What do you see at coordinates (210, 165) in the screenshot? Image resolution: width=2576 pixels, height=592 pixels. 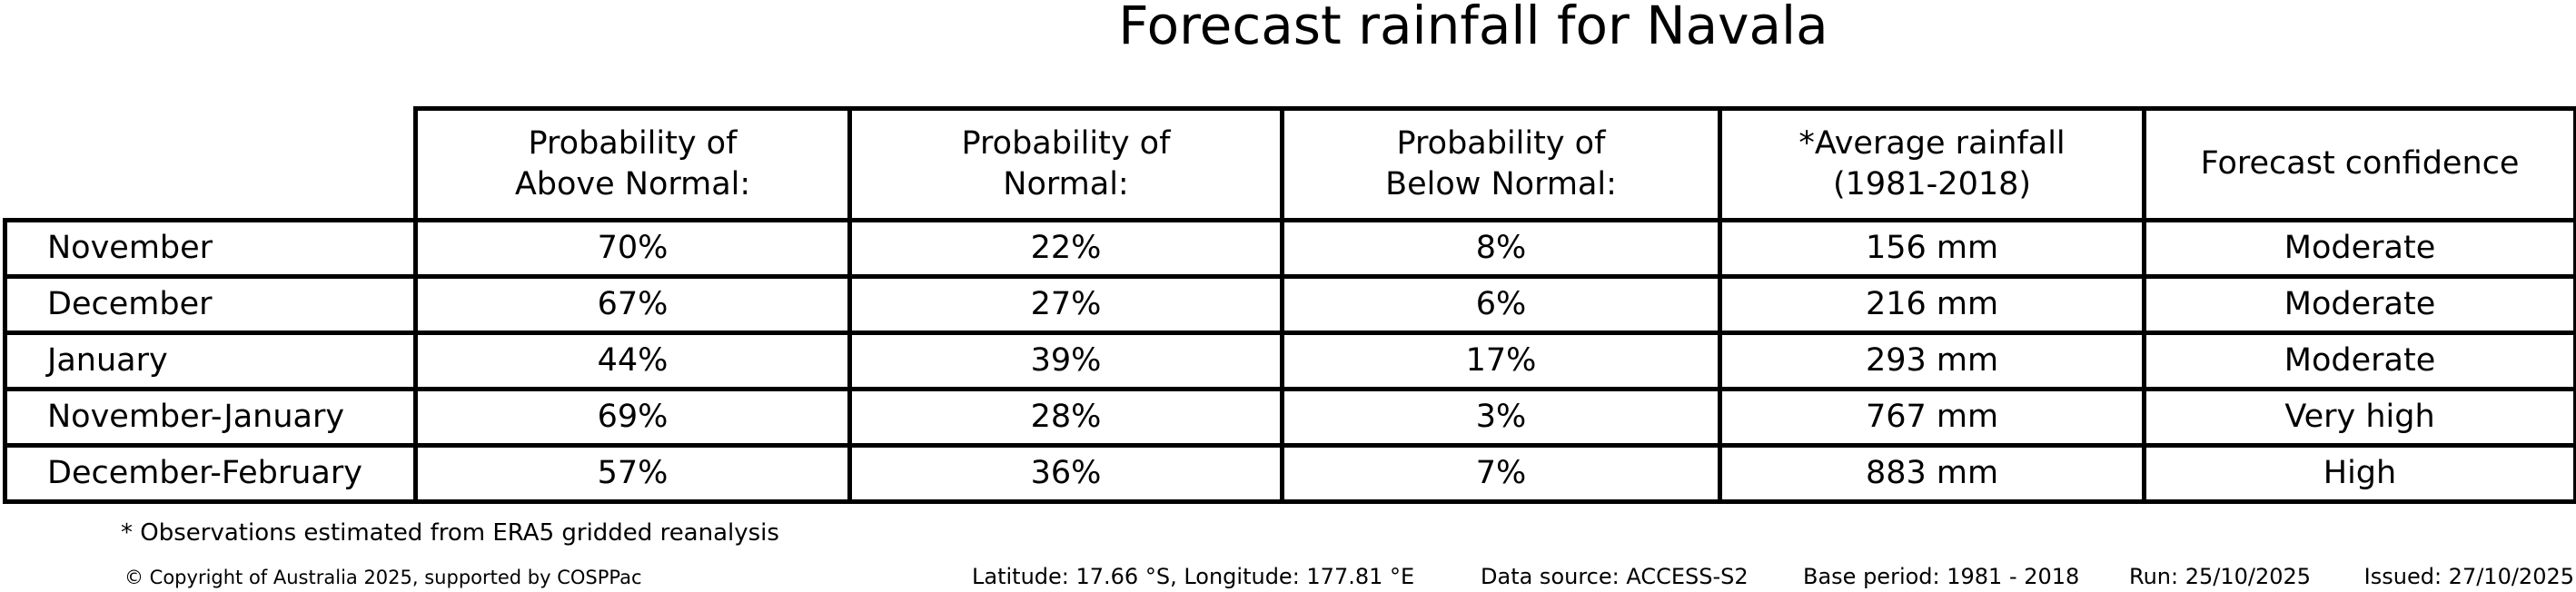 I see `corner-cell` at bounding box center [210, 165].